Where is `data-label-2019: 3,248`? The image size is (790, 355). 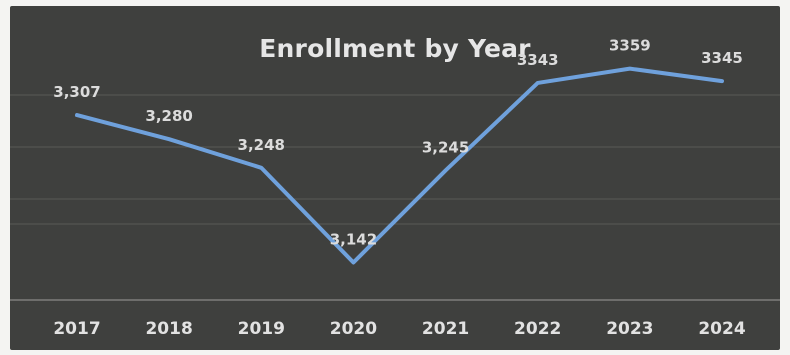 data-label-2019: 3,248 is located at coordinates (261, 145).